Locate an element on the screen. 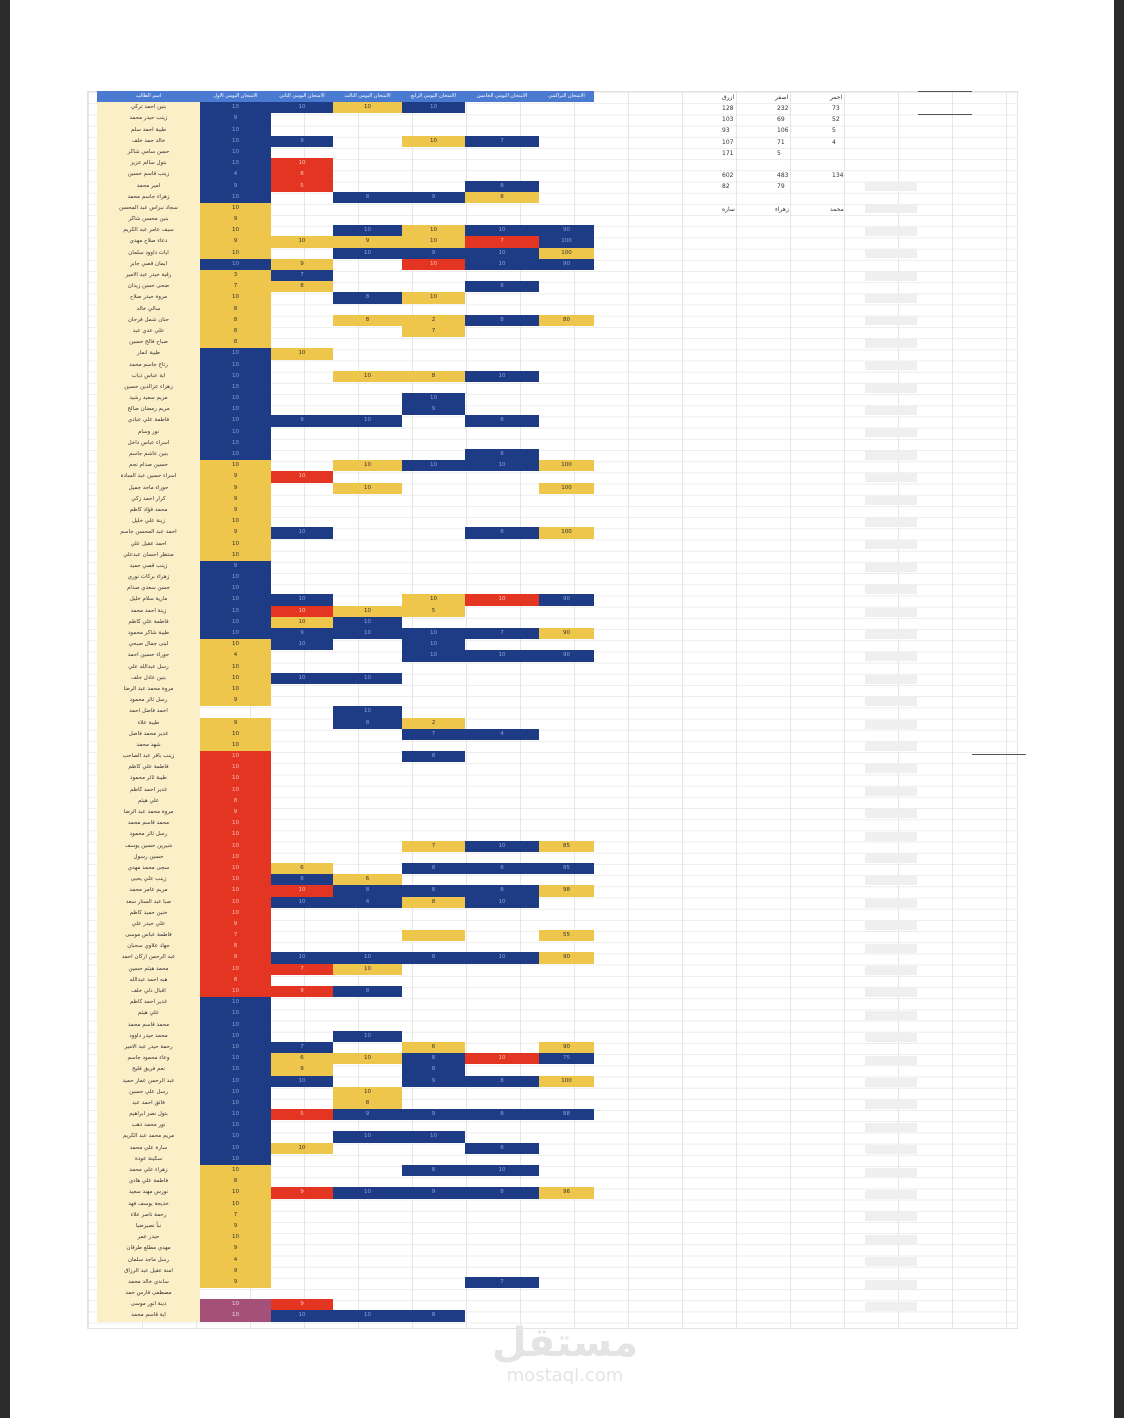 This screenshot has height=1418, width=1124. student-name-cell: زينب حيدر محمد is located at coordinates (148, 119).